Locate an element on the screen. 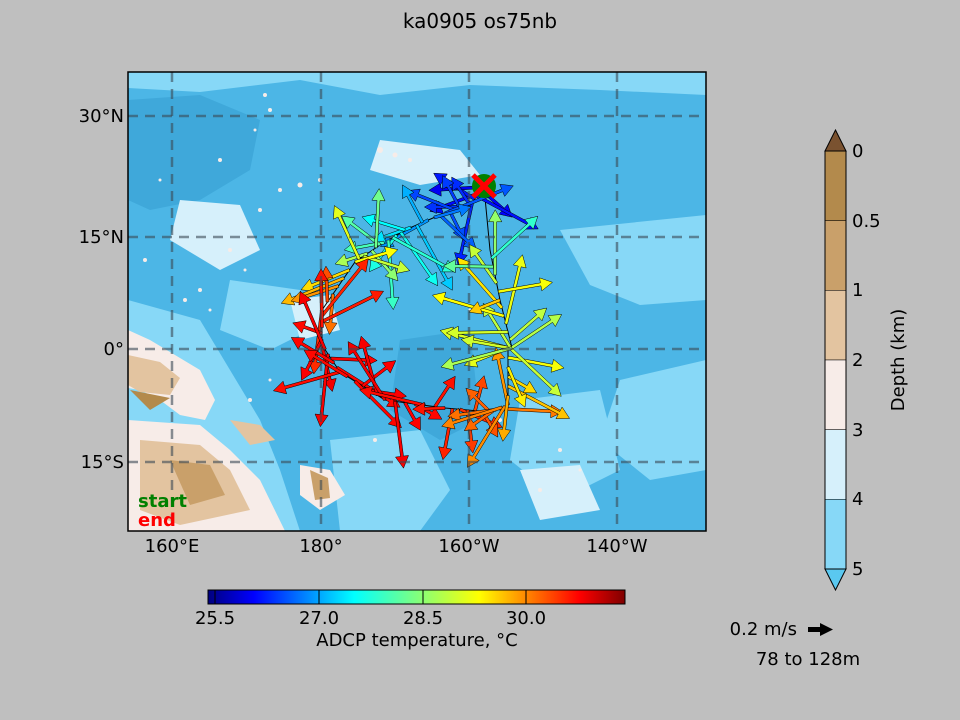  temperature-tick-label: 30.0 is located at coordinates (526, 618).